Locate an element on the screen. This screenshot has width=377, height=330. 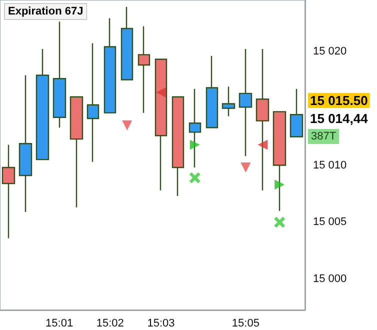
text: 15 014,44 is located at coordinates (339, 118).